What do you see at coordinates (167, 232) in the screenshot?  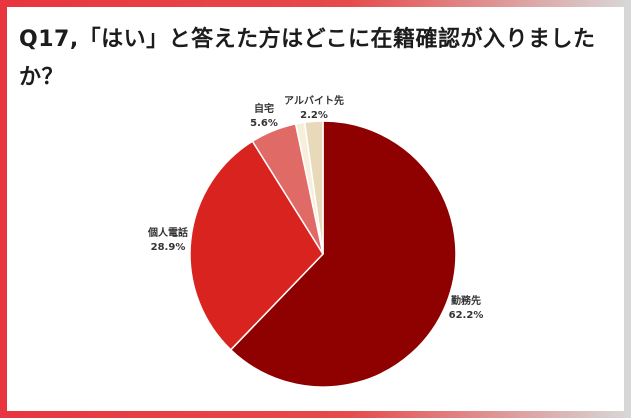 I see `slice-label: 個人電話` at bounding box center [167, 232].